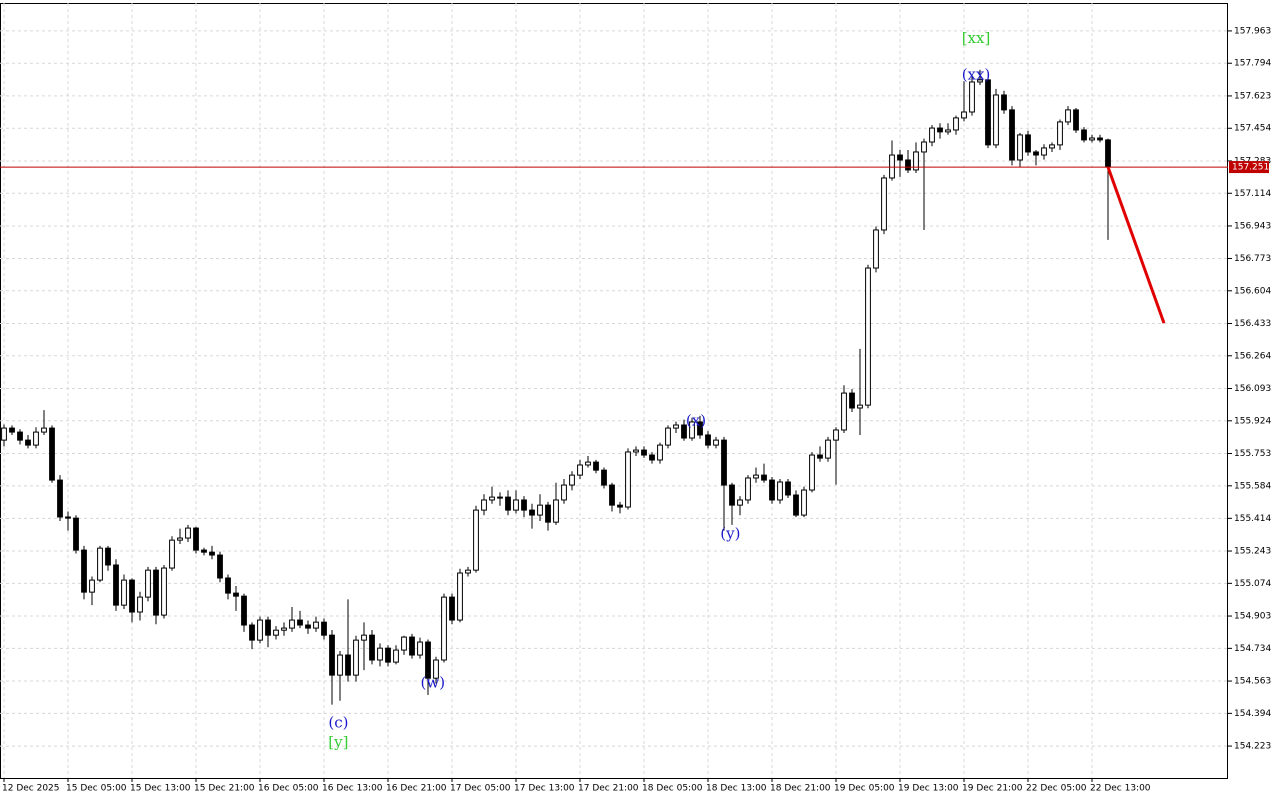 This screenshot has height=800, width=1280. What do you see at coordinates (1252, 259) in the screenshot?
I see `y-tick-label: 156.773` at bounding box center [1252, 259].